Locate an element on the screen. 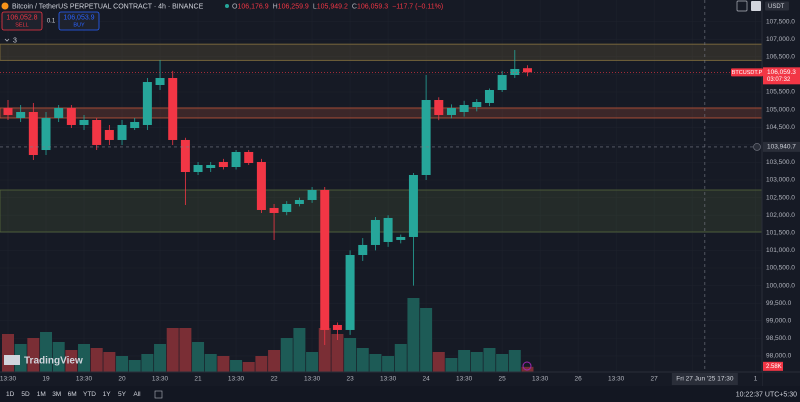 This screenshot has height=402, width=800. event-marker is located at coordinates (527, 366).